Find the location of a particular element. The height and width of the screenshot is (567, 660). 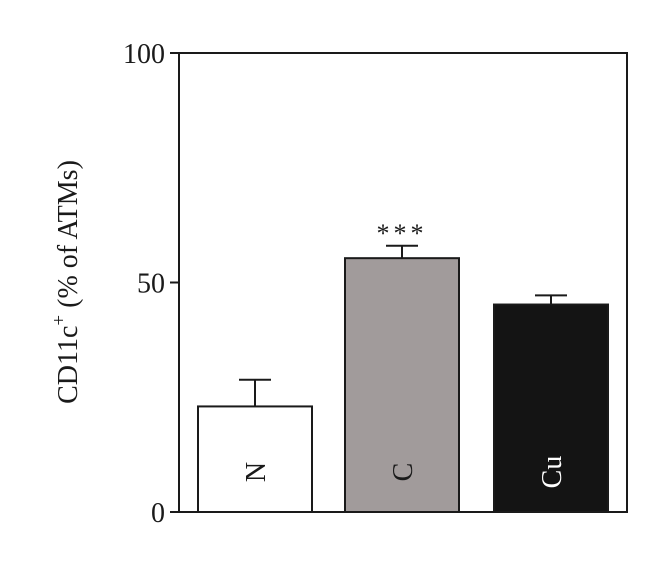

bar-group-c: C *** is located at coordinates (402, 366).